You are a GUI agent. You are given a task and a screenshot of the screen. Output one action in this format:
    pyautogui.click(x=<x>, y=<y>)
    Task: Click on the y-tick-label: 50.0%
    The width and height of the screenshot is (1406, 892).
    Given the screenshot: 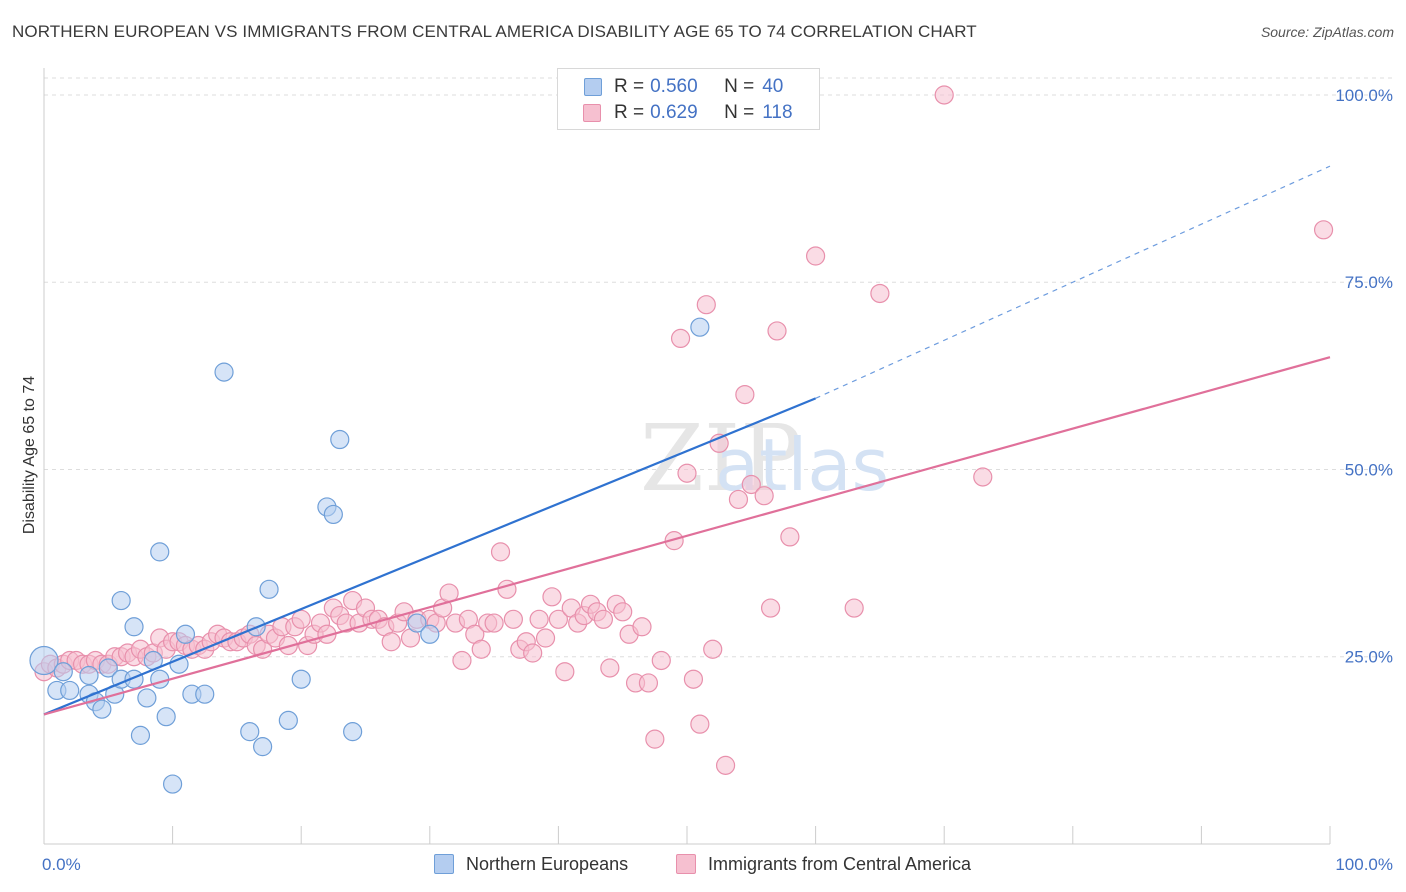 What is the action you would take?
    pyautogui.click(x=1369, y=469)
    